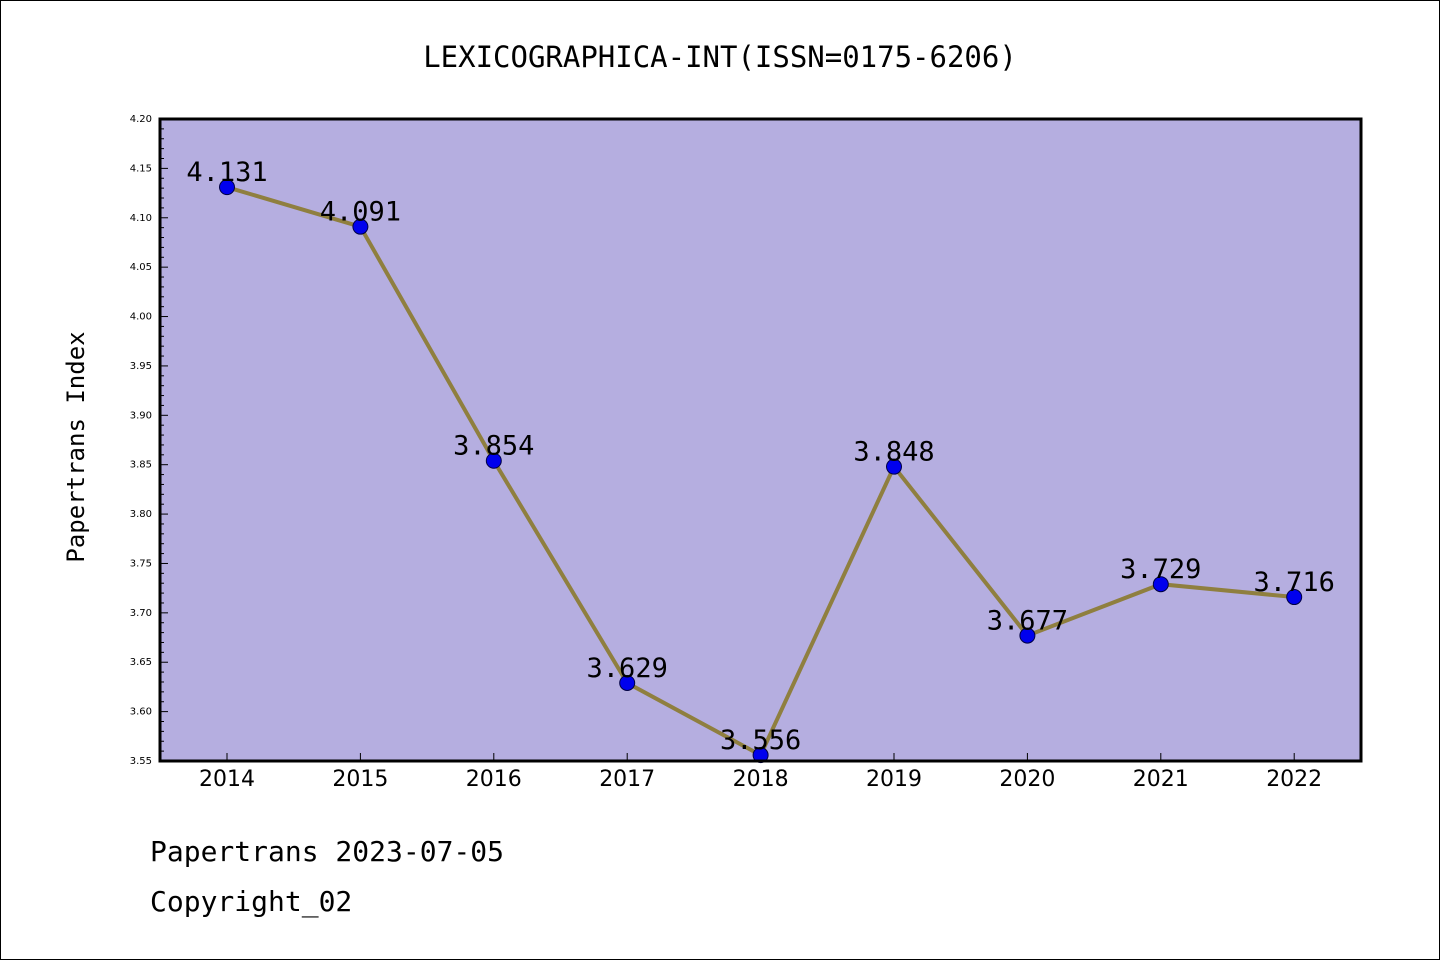 The width and height of the screenshot is (1440, 960). I want to click on x-tick-label: 2021, so click(1161, 779).